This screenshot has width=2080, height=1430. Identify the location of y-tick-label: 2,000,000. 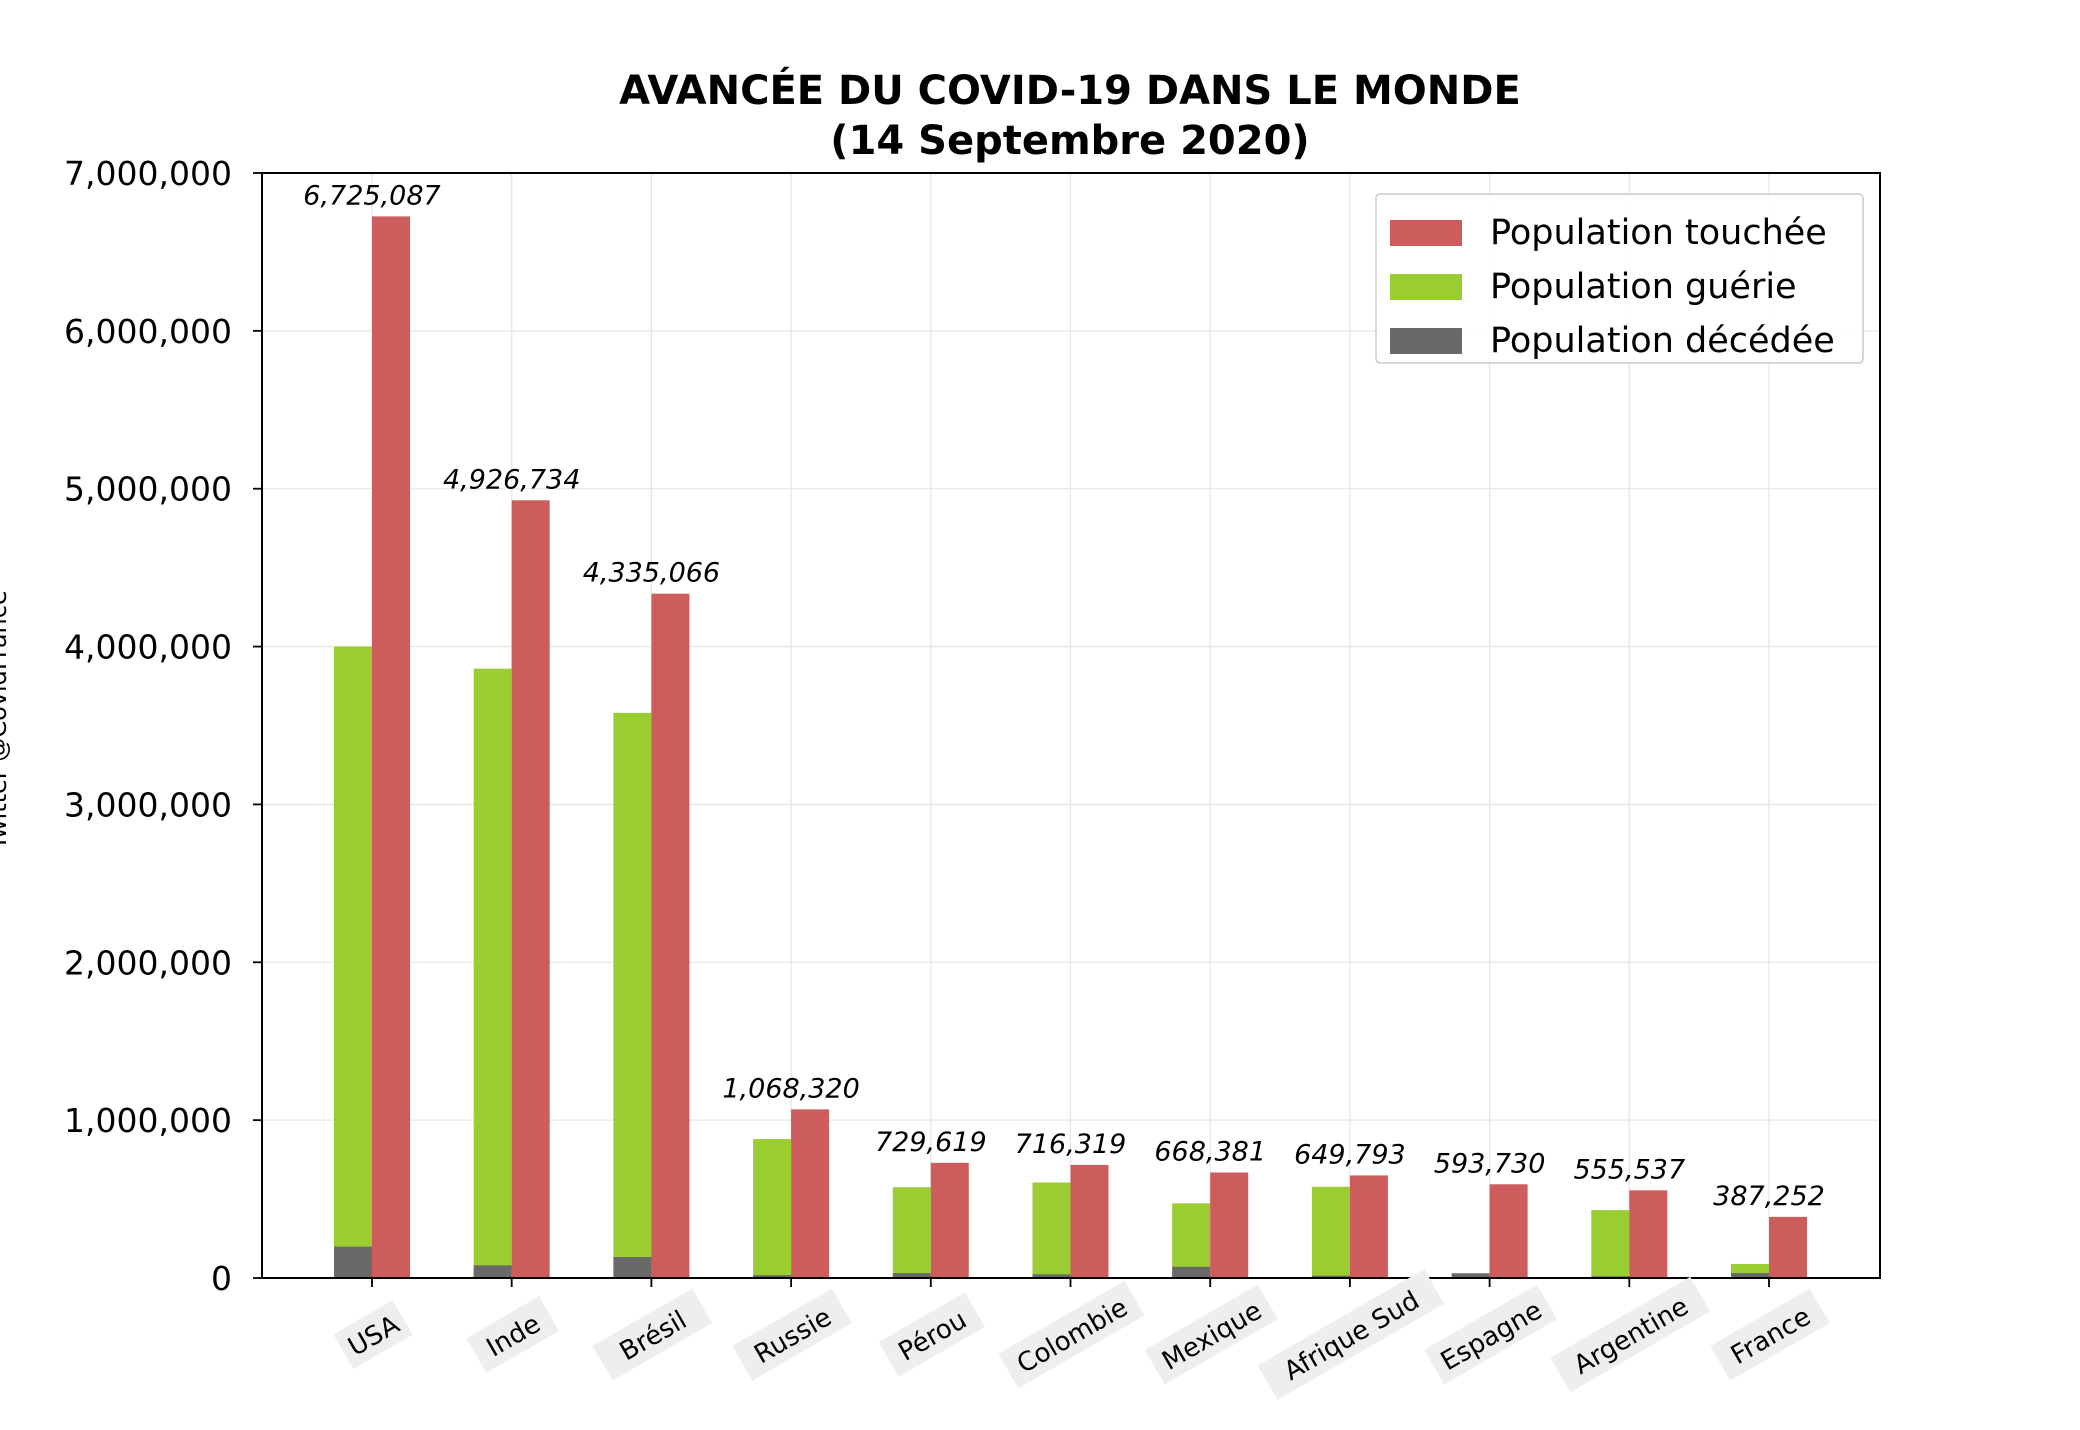
(148, 962).